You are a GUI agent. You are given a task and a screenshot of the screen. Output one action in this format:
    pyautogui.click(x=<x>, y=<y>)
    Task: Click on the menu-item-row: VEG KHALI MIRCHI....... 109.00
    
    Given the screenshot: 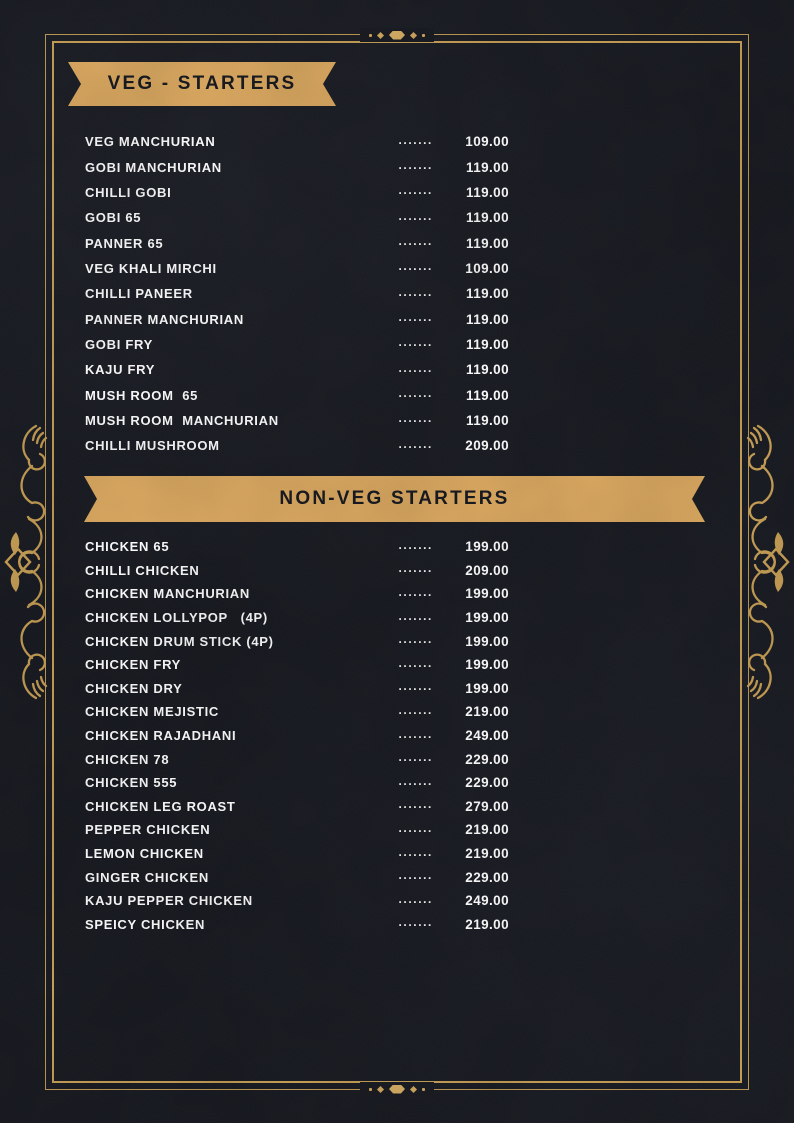 What is the action you would take?
    pyautogui.click(x=297, y=268)
    